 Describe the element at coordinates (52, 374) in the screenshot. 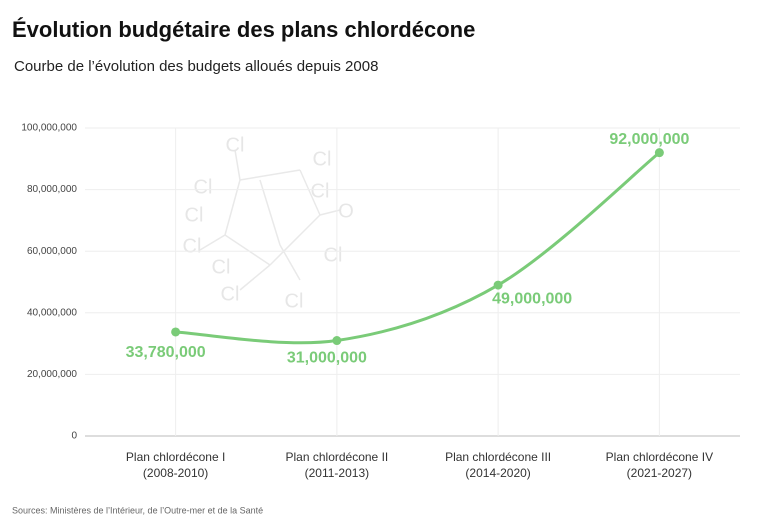

I see `y-tick-label: 20,000,000` at that location.